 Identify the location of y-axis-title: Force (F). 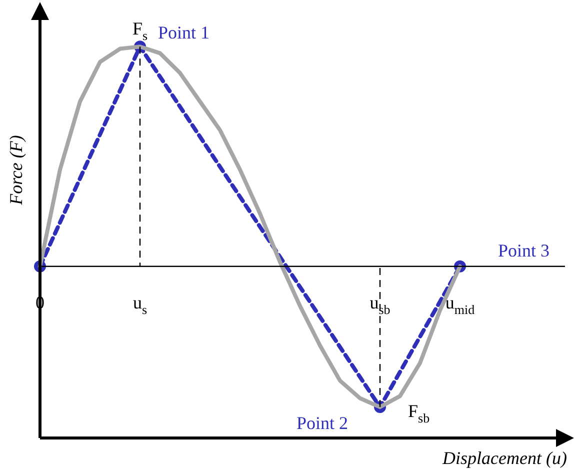
(16, 170).